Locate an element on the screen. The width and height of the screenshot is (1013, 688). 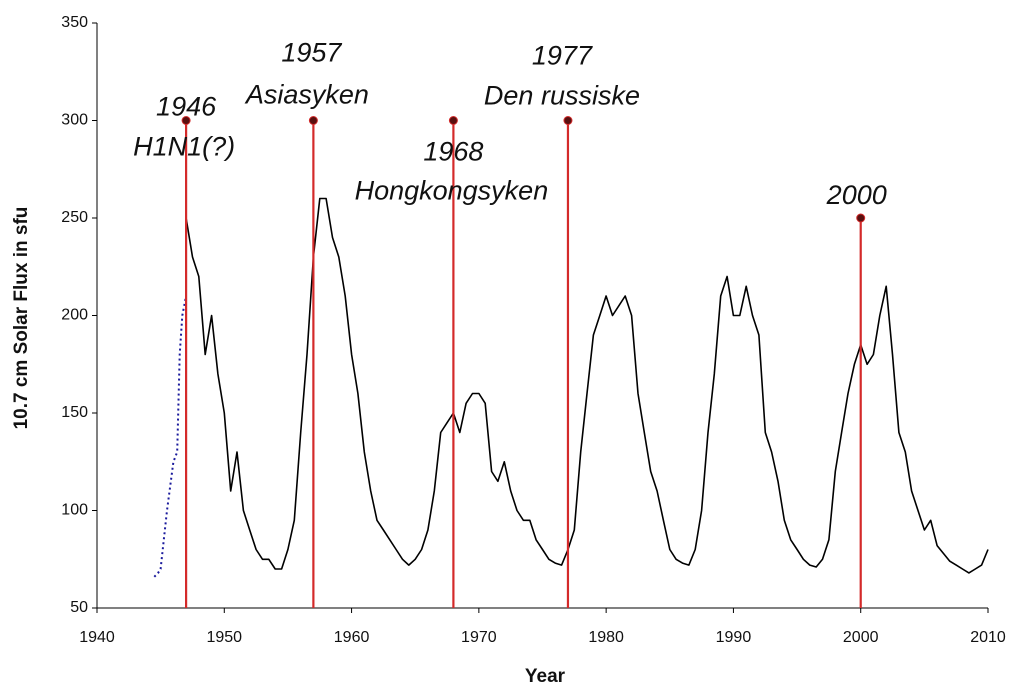
x-tick-label: 1950 is located at coordinates (224, 637).